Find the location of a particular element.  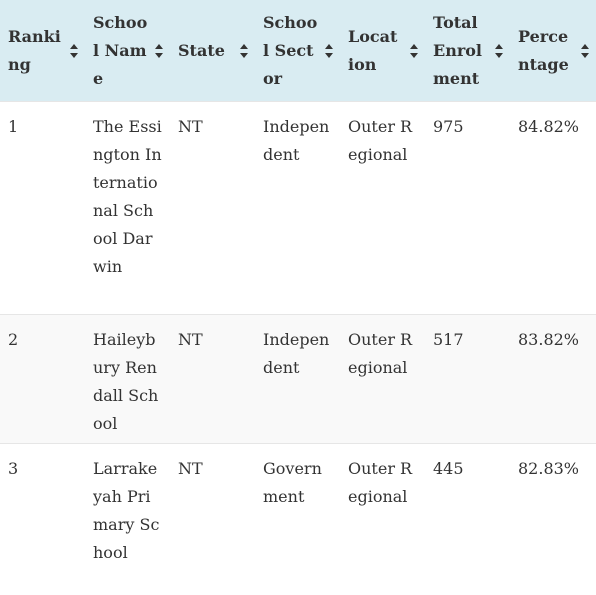

column-header-percentage: Percentage is located at coordinates (553, 51).